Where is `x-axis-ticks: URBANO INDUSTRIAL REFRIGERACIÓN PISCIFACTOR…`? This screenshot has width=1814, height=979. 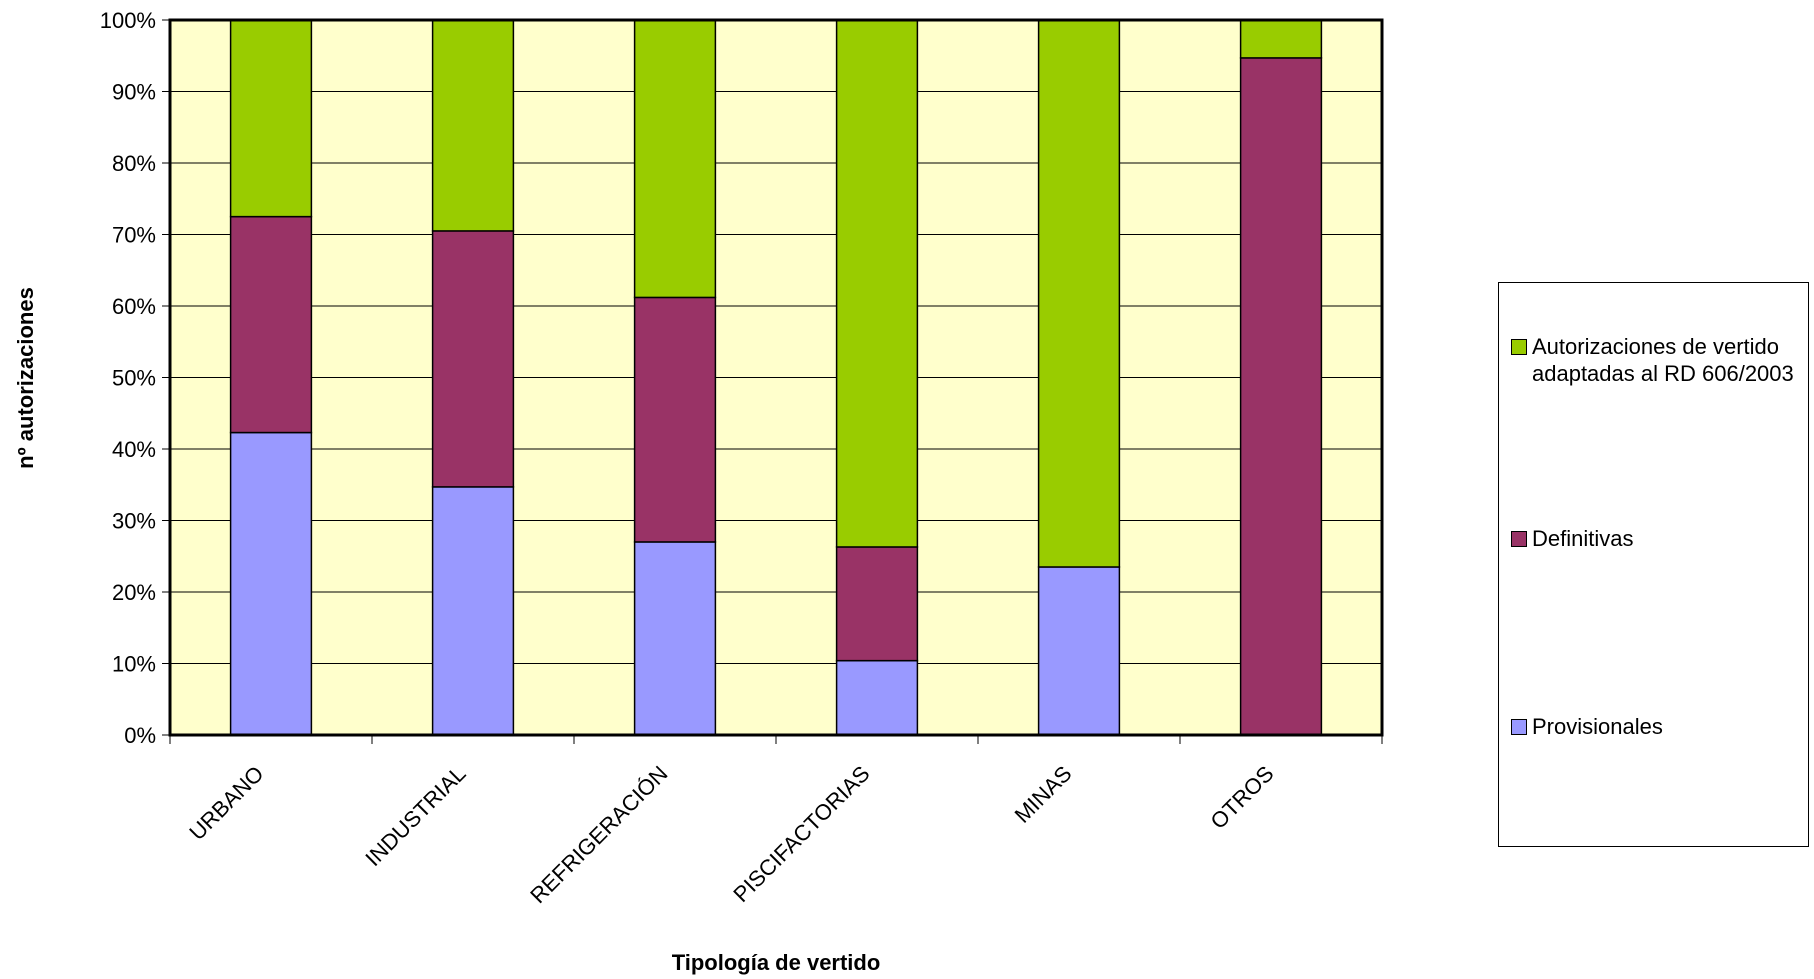 x-axis-ticks: URBANO INDUSTRIAL REFRIGERACIÓN PISCIFACTOR… is located at coordinates (776, 821).